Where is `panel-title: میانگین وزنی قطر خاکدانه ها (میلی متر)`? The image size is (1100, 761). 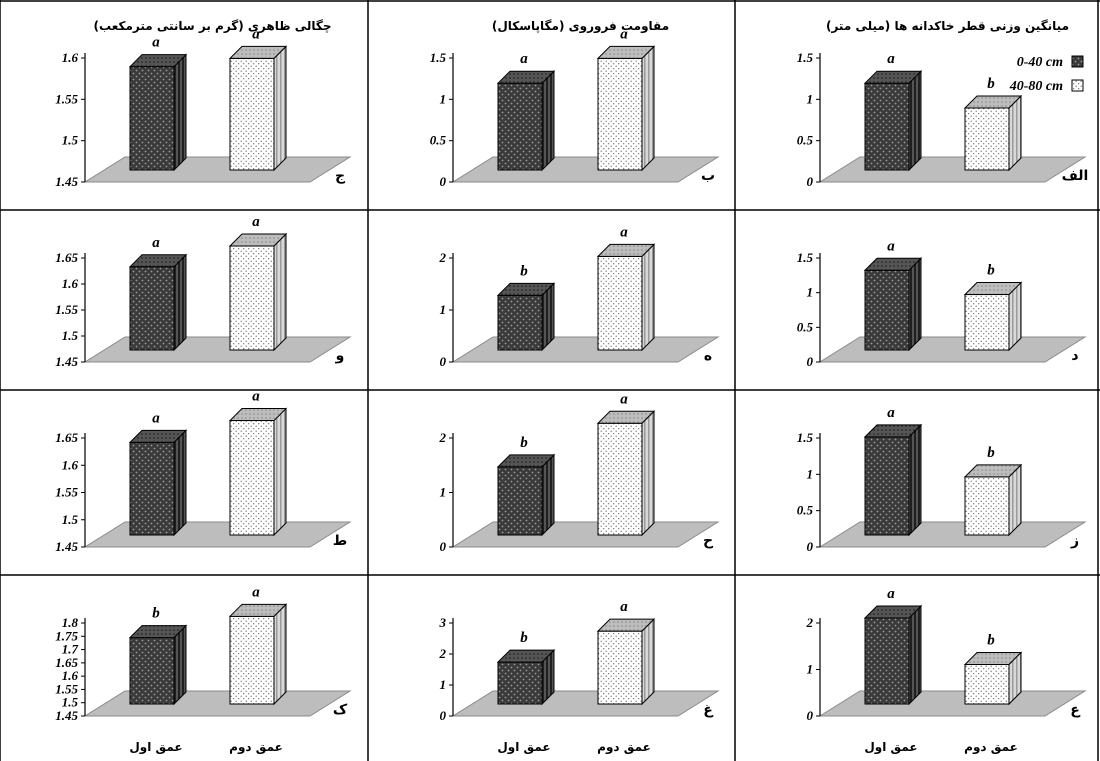
panel-title: میانگین وزنی قطر خاکدانه ها (میلی متر) is located at coordinates (947, 26).